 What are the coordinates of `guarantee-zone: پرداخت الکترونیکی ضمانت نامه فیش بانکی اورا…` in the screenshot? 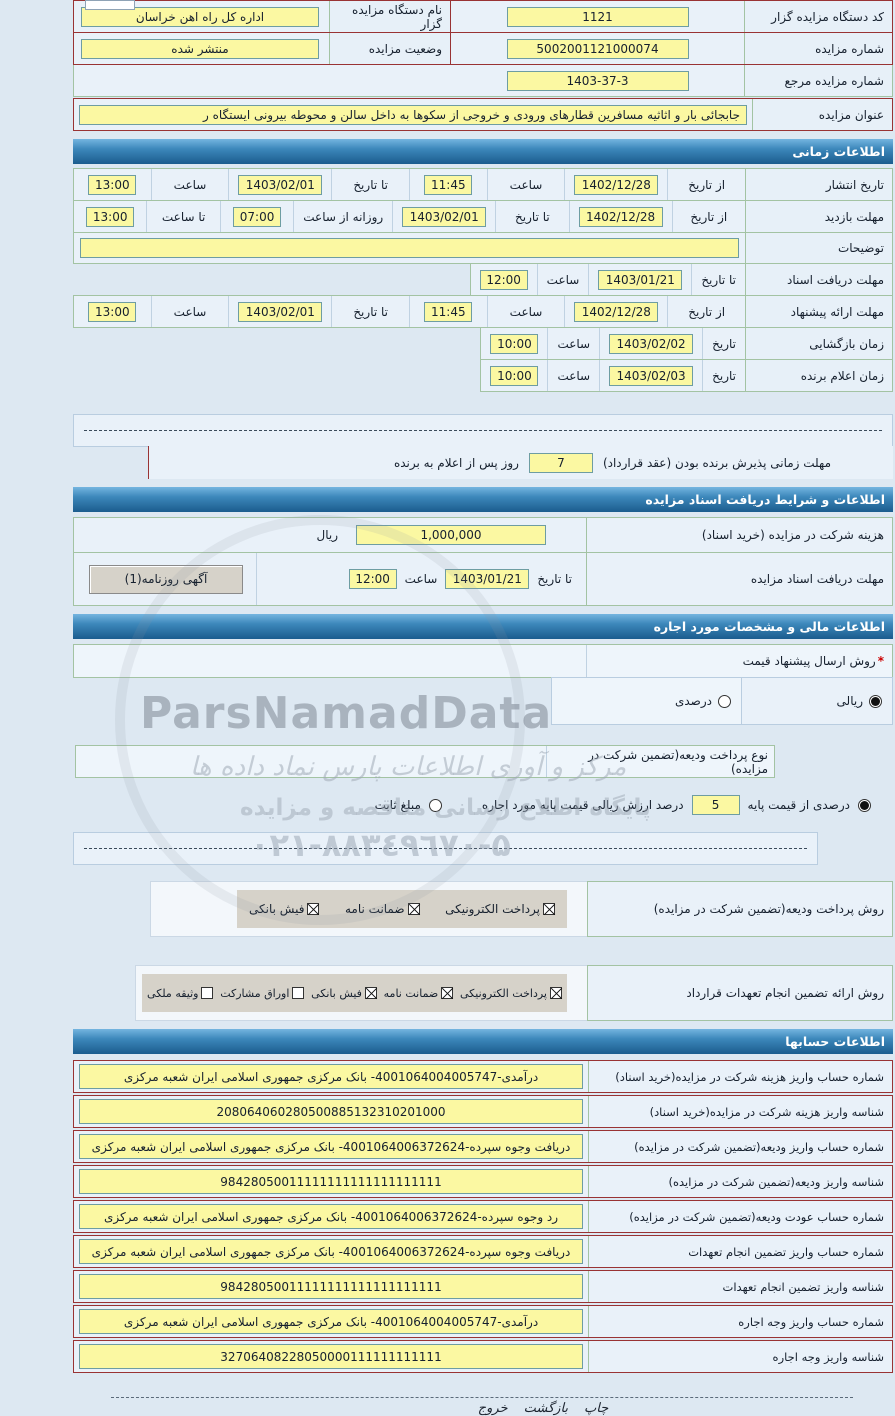 It's located at (361, 993).